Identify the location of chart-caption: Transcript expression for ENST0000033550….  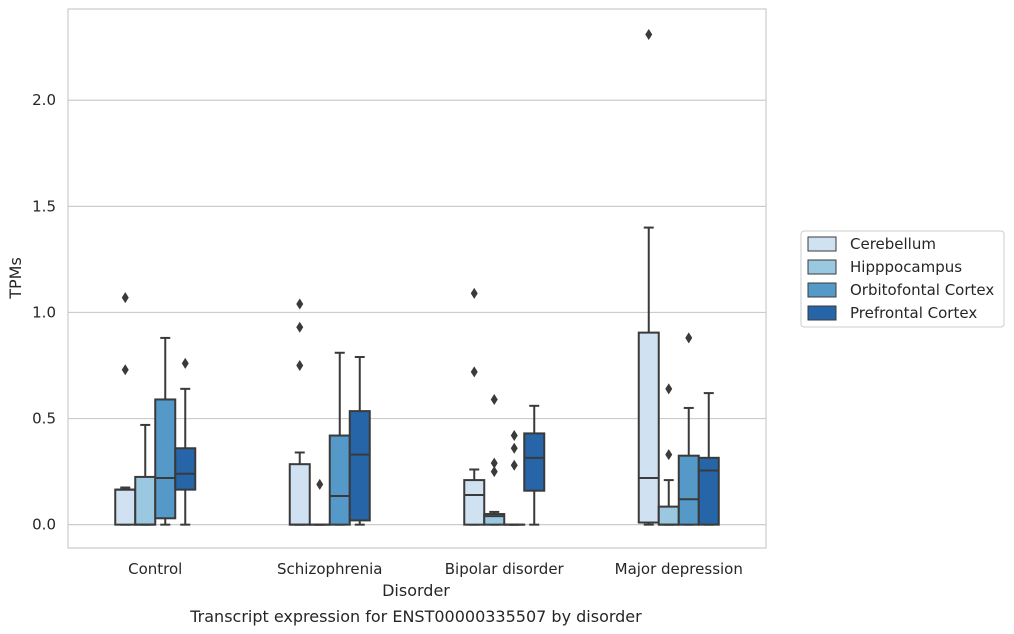
(415, 616).